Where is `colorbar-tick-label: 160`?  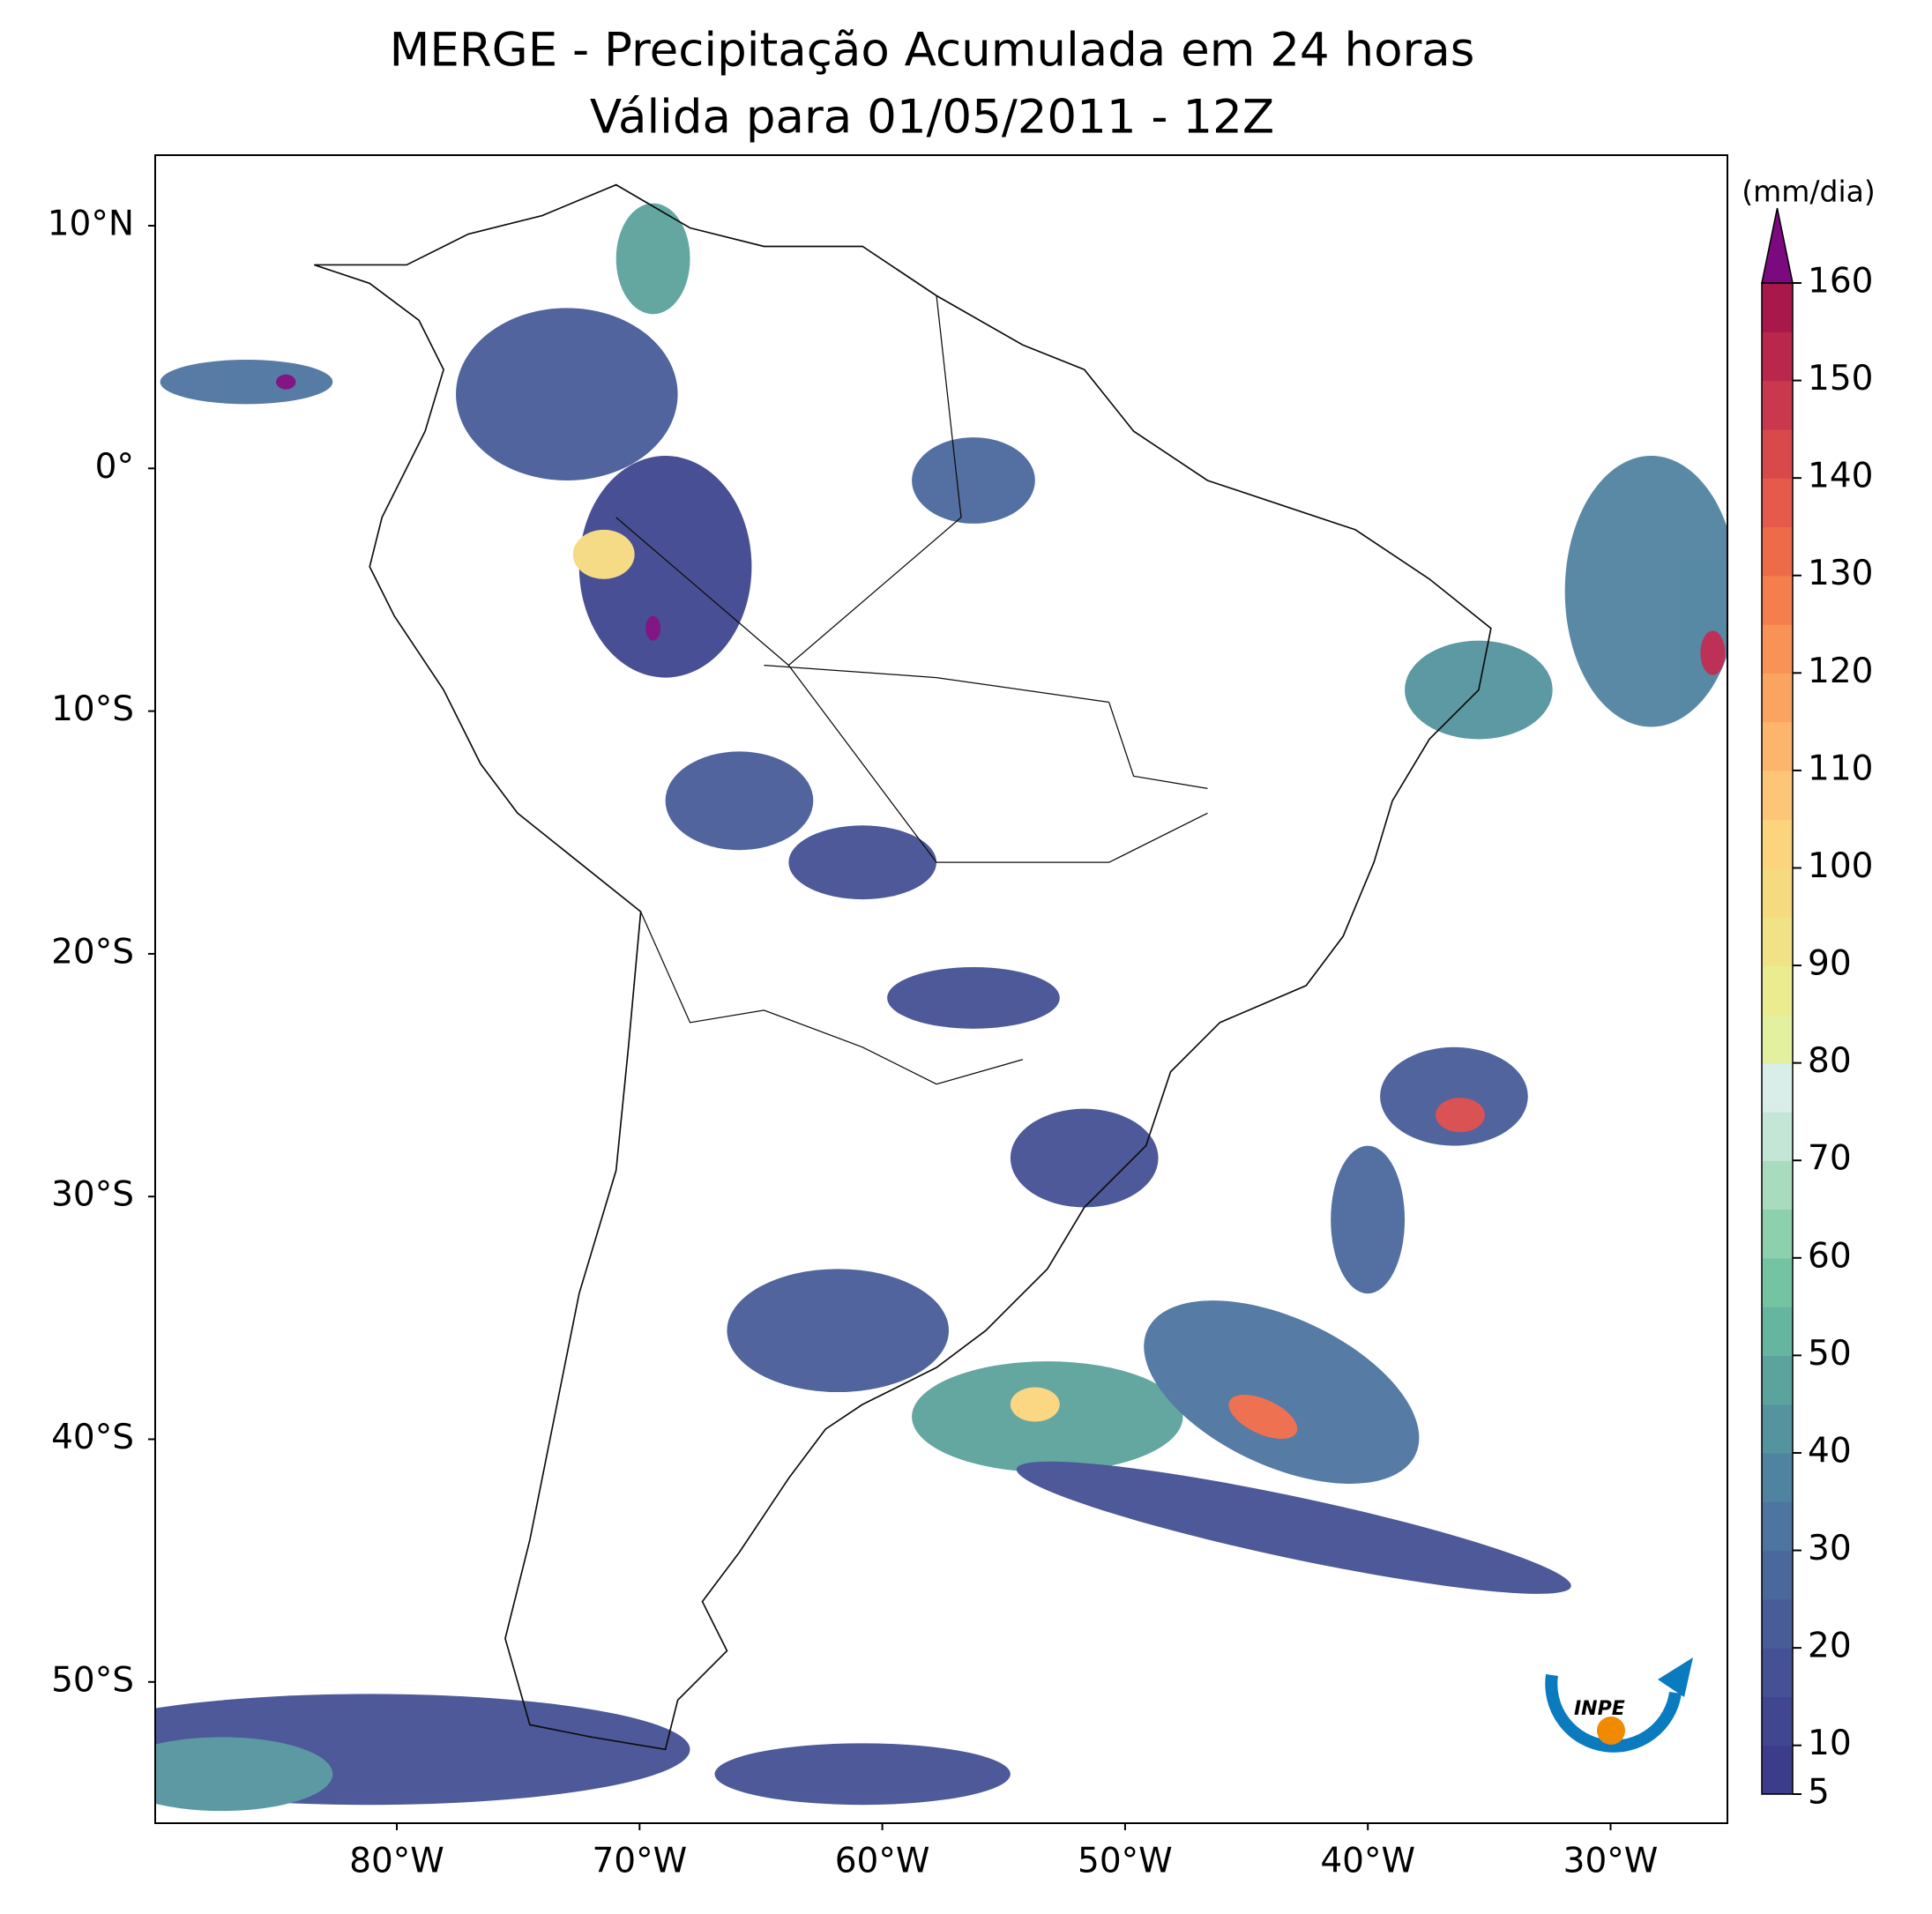
colorbar-tick-label: 160 is located at coordinates (1840, 282).